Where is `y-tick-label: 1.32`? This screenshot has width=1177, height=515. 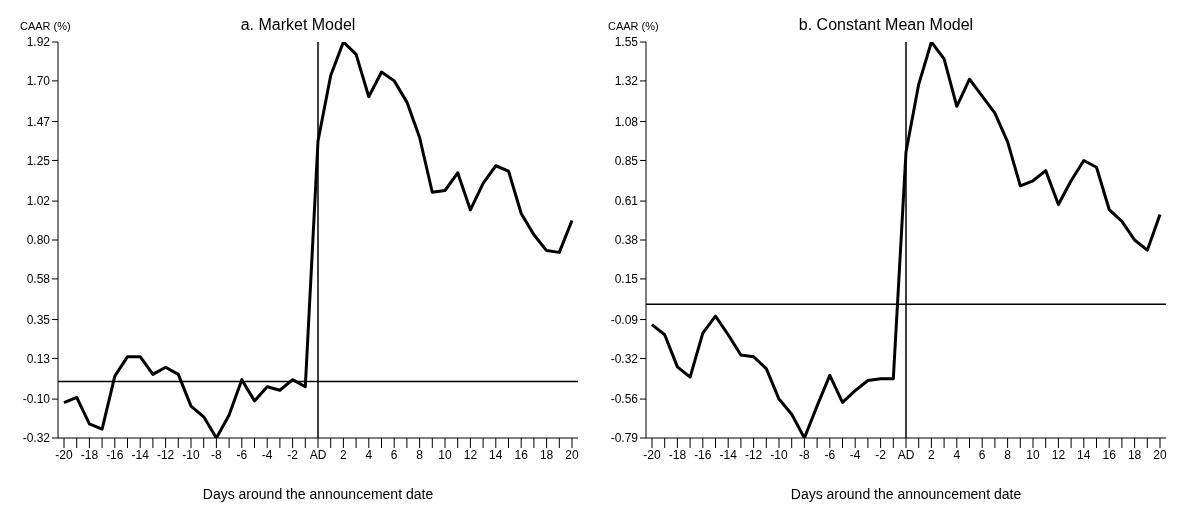
y-tick-label: 1.32 is located at coordinates (626, 81).